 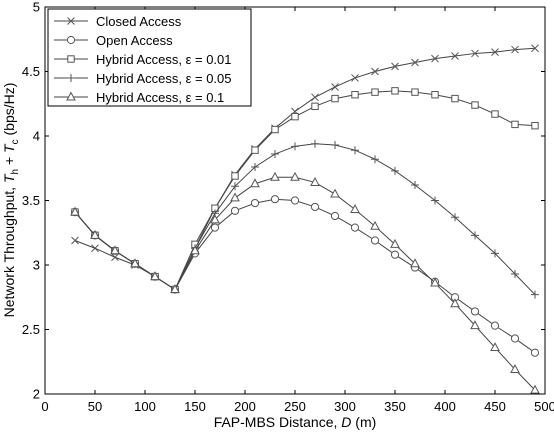 I want to click on y-axis-label: Network Throughput, Th + Tc (bps/Hz), so click(x=11, y=200).